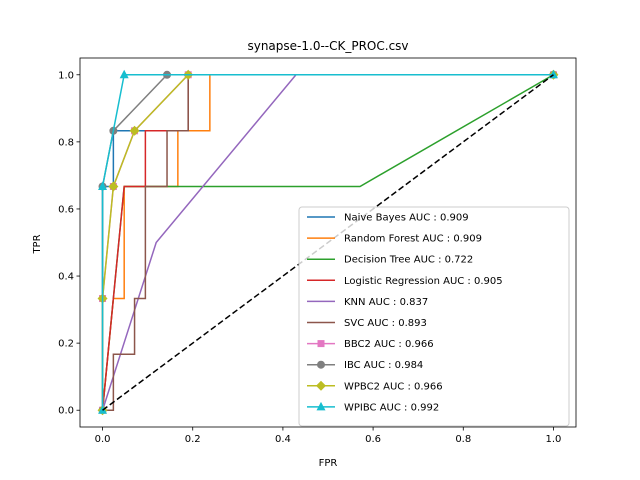  Describe the element at coordinates (383, 365) in the screenshot. I see `legend-label-7: IBC AUC : 0.984` at that location.